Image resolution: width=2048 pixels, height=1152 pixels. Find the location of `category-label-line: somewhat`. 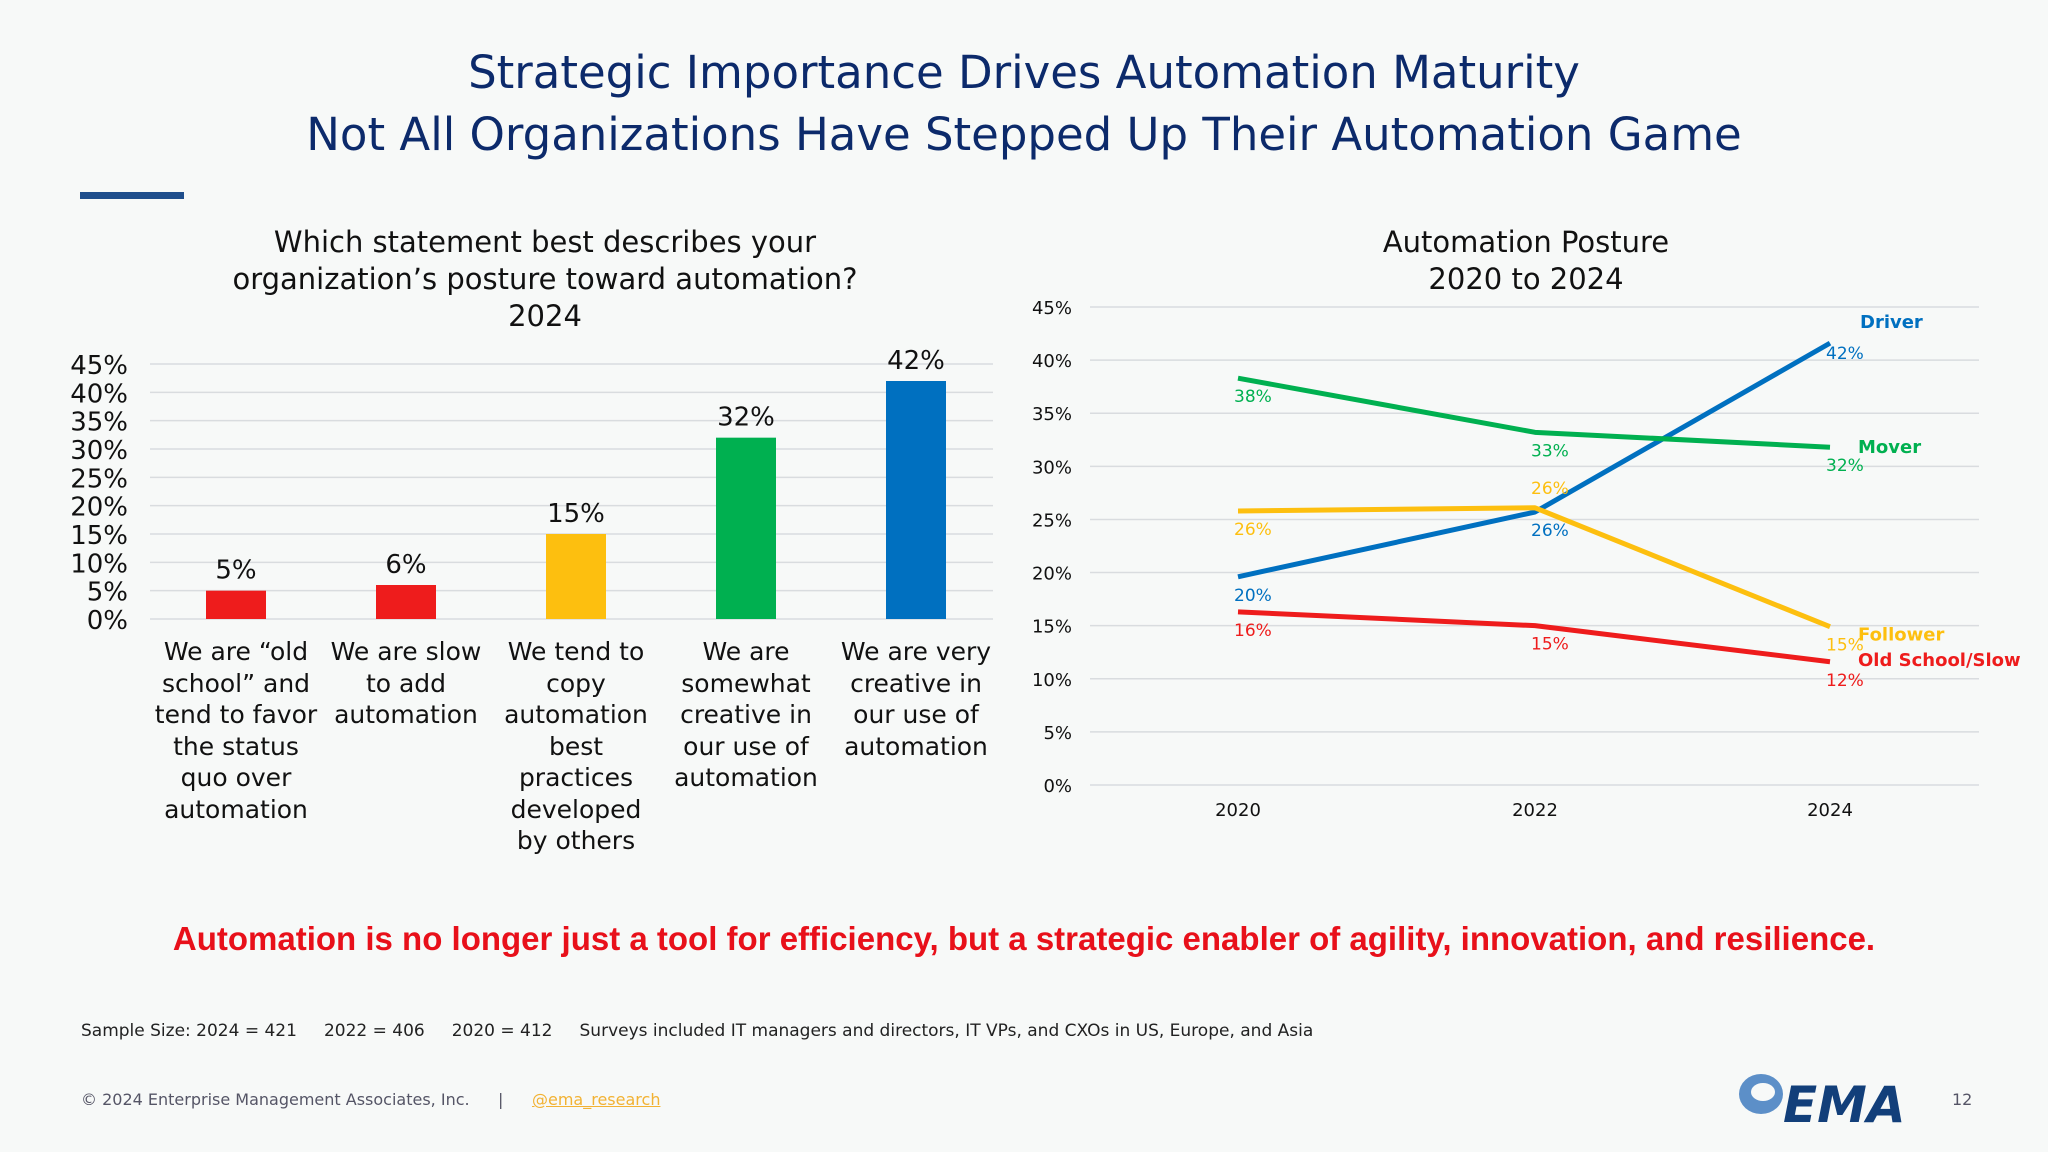

category-label-line: somewhat is located at coordinates (746, 683).